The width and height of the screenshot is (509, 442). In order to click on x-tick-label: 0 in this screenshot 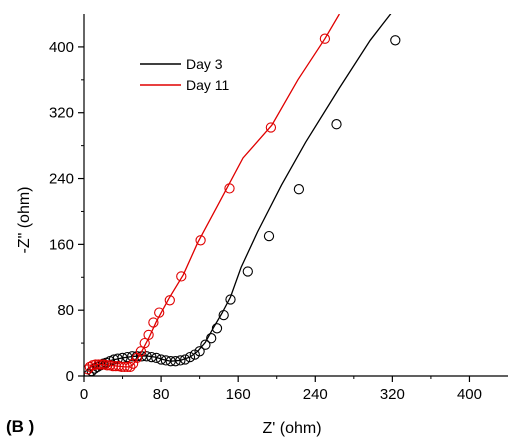, I will do `click(84, 394)`.